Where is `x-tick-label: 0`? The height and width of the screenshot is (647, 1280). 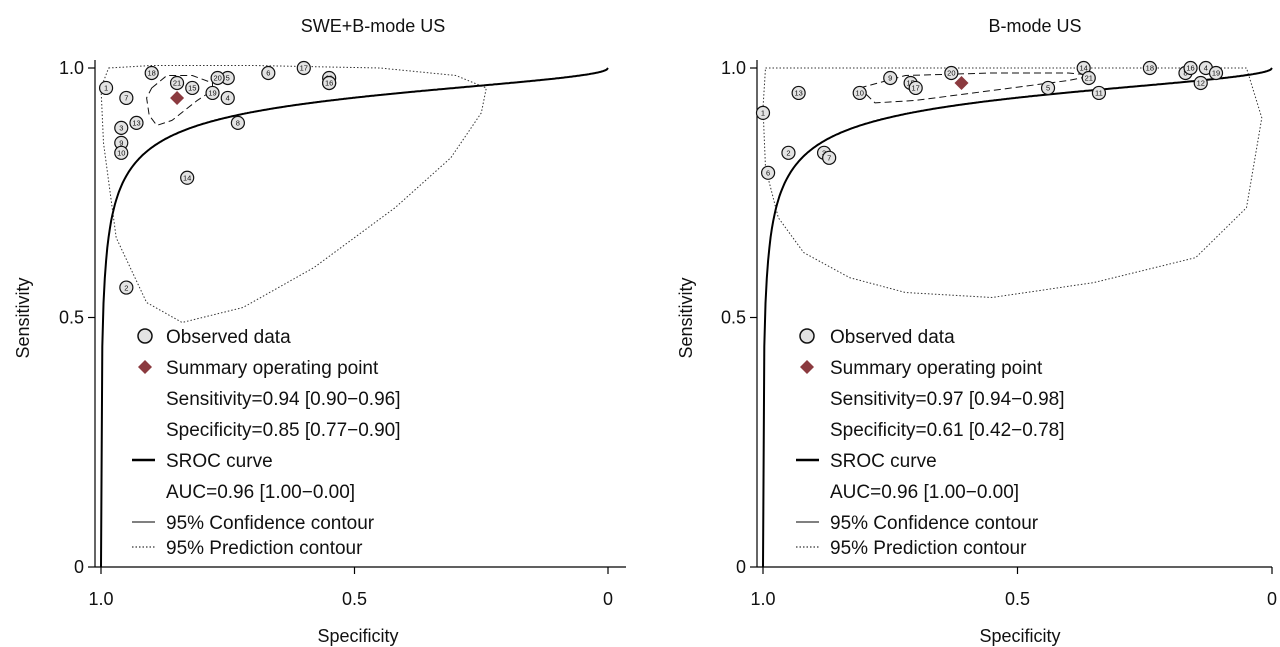 x-tick-label: 0 is located at coordinates (608, 599).